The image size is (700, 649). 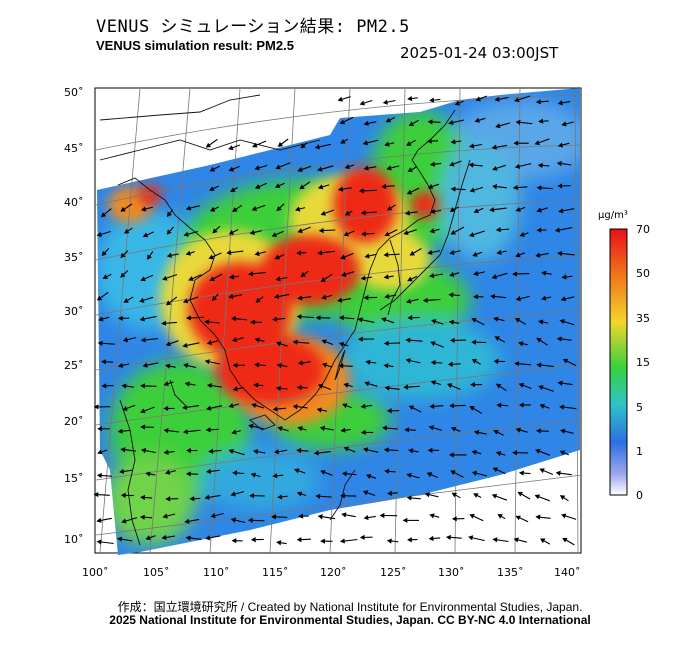 What do you see at coordinates (618, 362) in the screenshot?
I see `colorbar` at bounding box center [618, 362].